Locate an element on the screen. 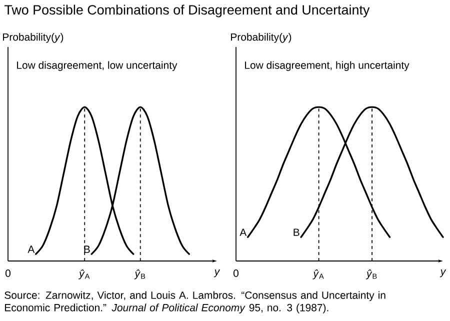 Image resolution: width=450 pixels, height=321 pixels. chart-title: Two Possible Combinations of Disagreement and Uncertainty is located at coordinates (187, 11).